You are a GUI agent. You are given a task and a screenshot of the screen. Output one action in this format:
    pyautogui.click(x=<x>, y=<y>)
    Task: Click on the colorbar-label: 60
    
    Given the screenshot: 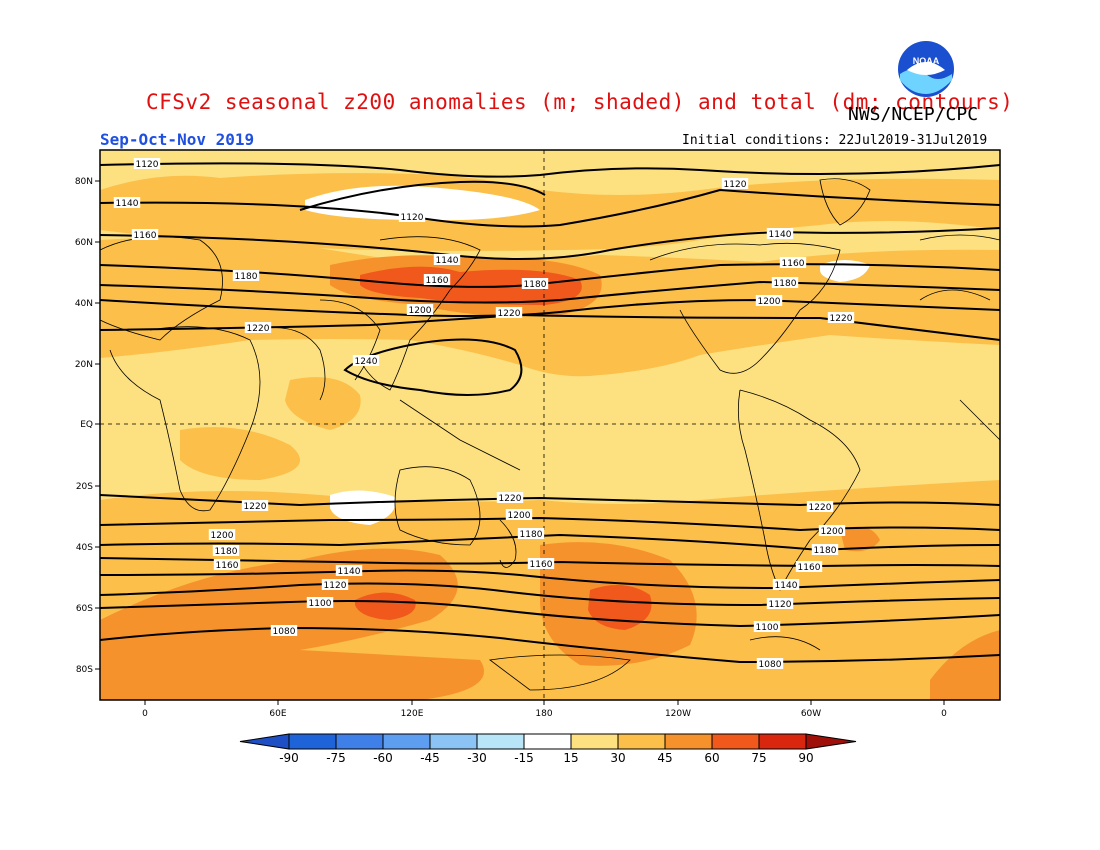 What is the action you would take?
    pyautogui.click(x=711, y=758)
    